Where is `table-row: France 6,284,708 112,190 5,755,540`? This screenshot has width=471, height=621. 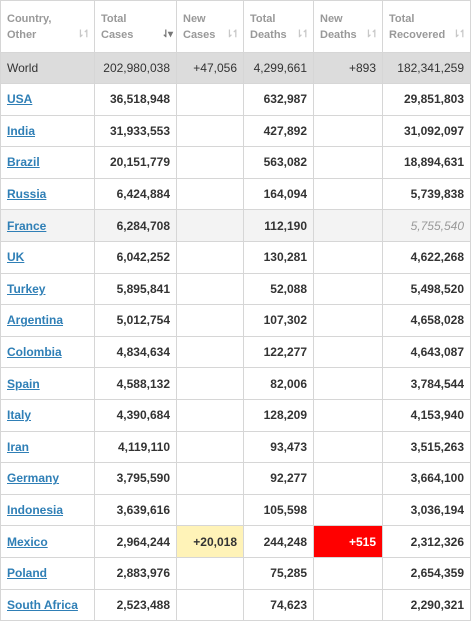
table-row: France 6,284,708 112,190 5,755,540 is located at coordinates (235, 225).